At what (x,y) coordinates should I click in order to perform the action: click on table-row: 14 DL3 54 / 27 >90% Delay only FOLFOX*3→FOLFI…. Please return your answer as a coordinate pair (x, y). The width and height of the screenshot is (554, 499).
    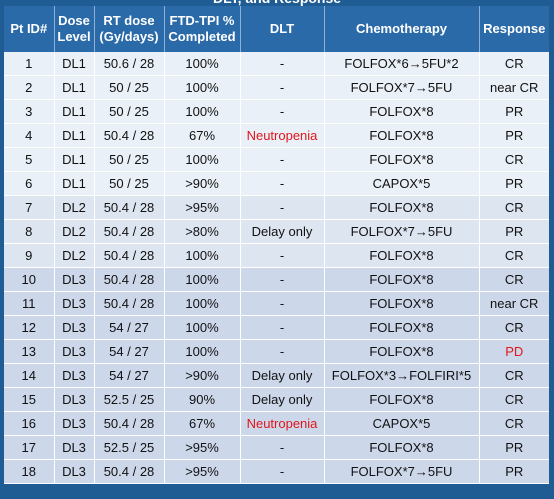
    Looking at the image, I should click on (276, 375).